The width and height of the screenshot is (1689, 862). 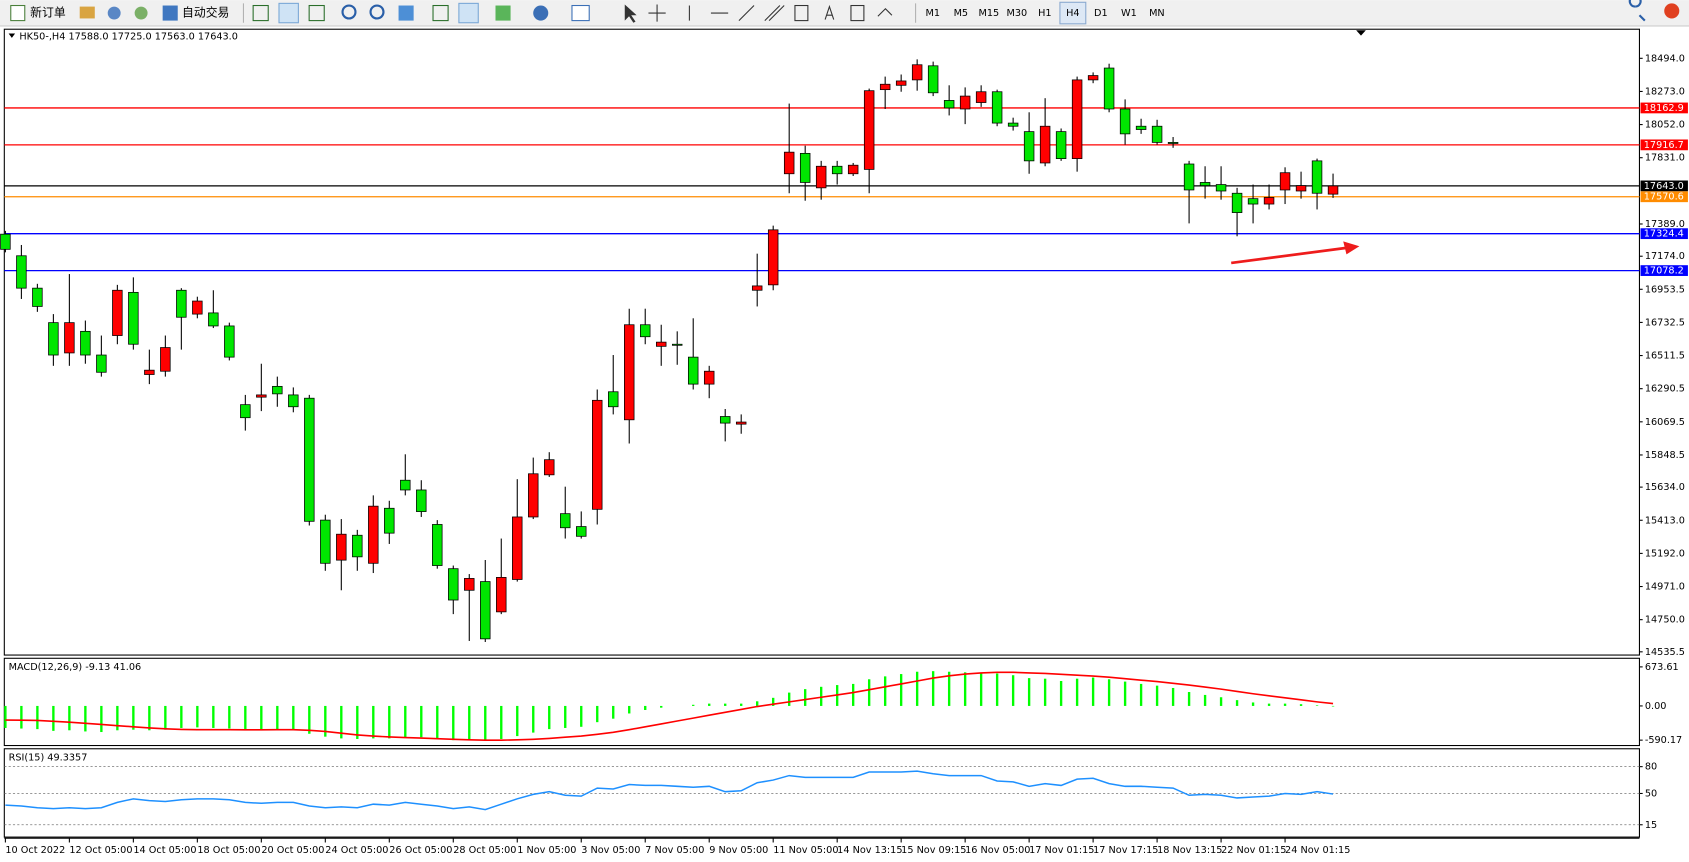 What do you see at coordinates (1664, 271) in the screenshot?
I see `price-level-label: 17078.2` at bounding box center [1664, 271].